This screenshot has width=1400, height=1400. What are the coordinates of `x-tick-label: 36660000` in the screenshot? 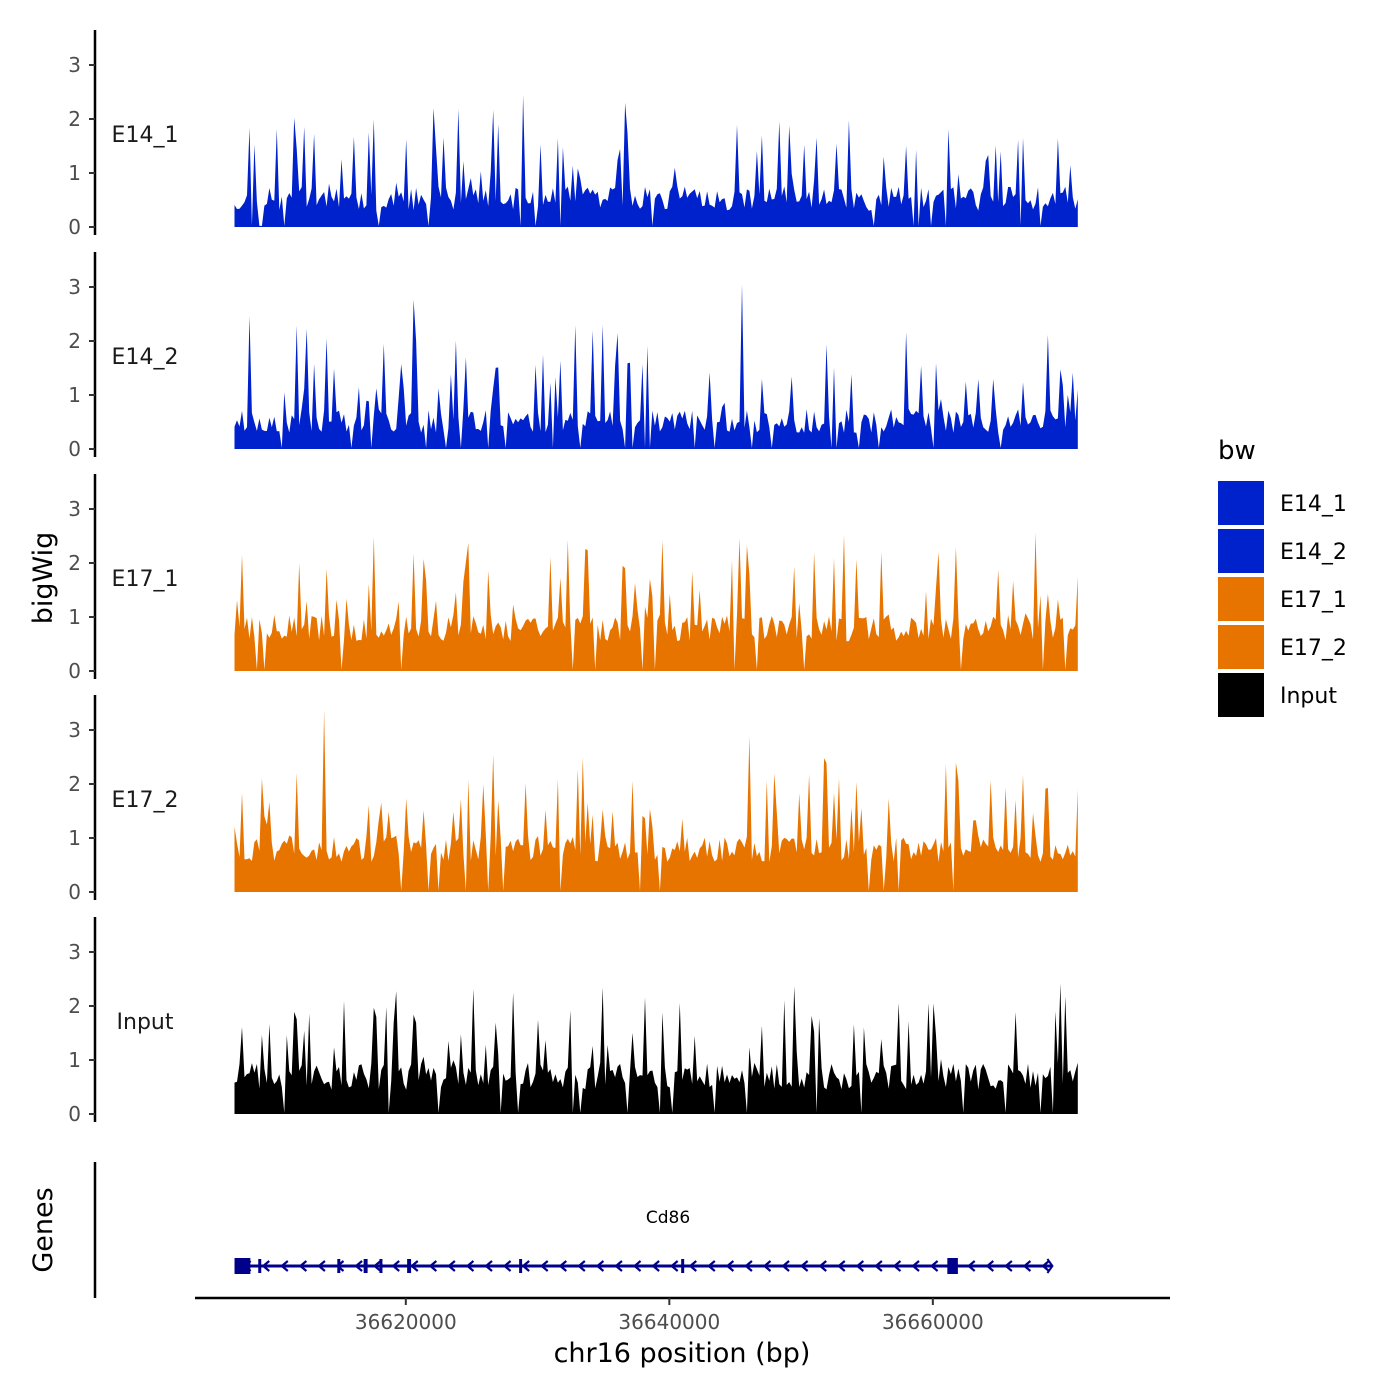 It's located at (933, 1322).